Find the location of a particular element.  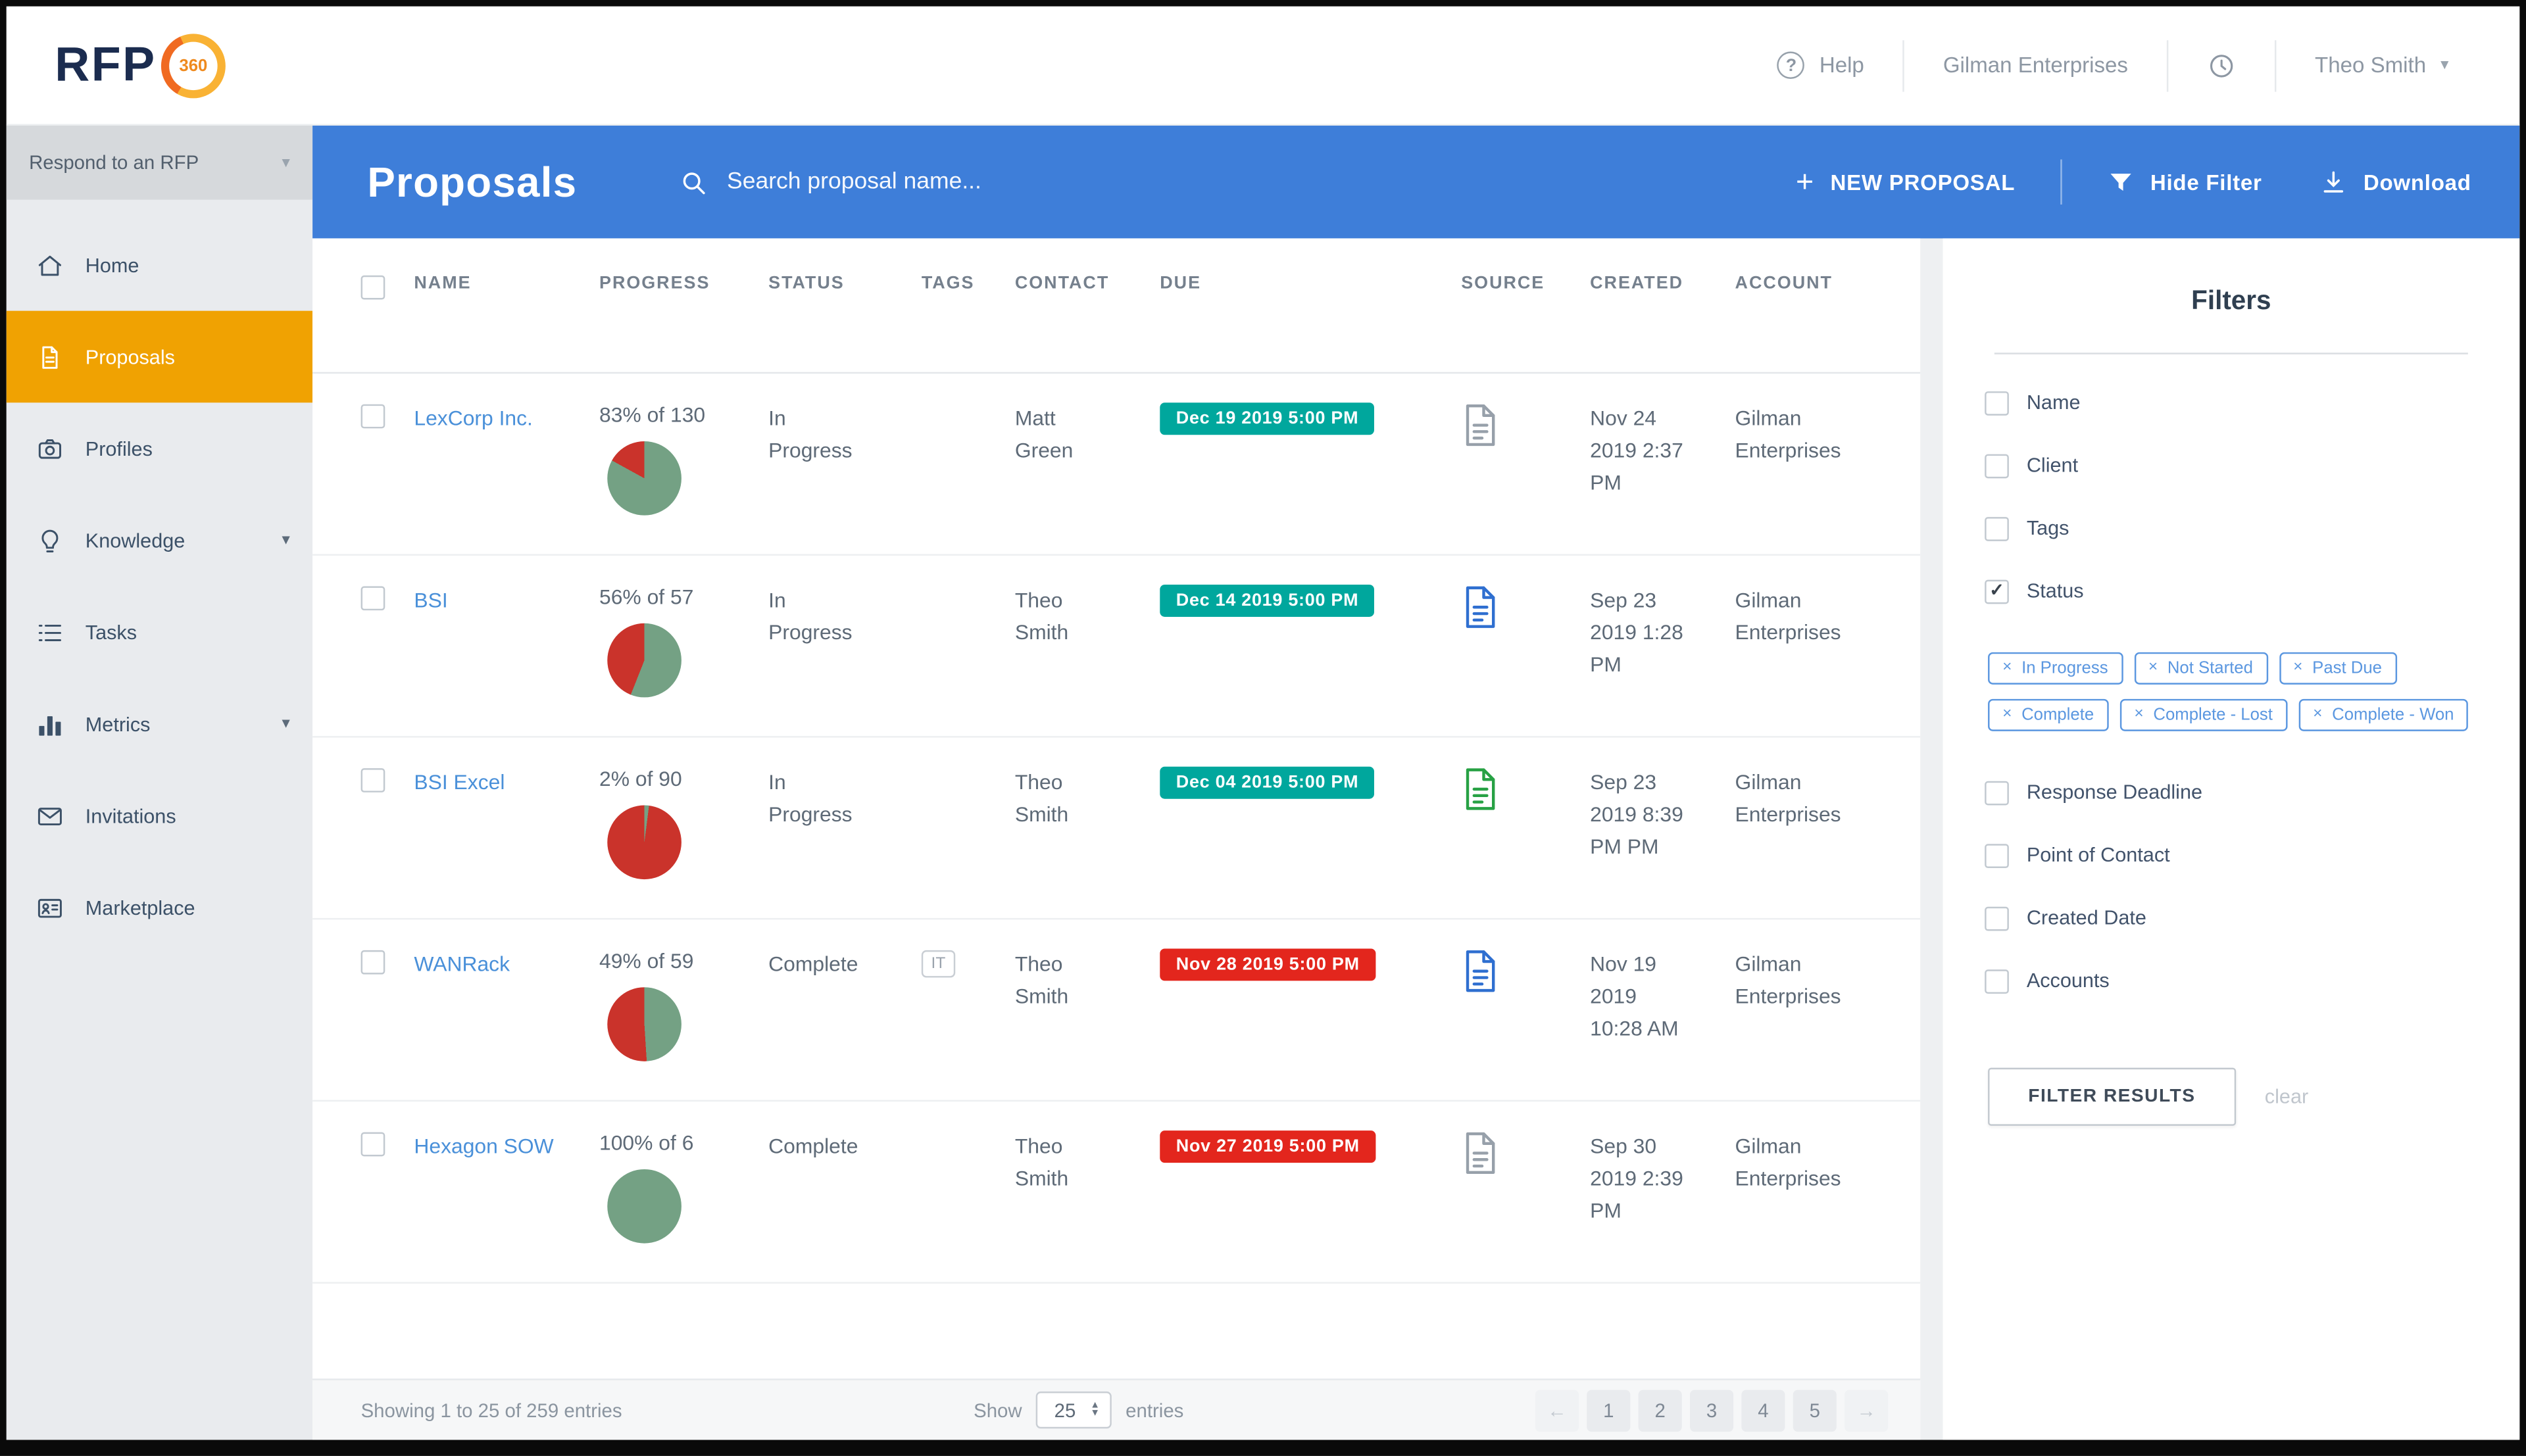

chip-label: In Progress is located at coordinates (2064, 668).